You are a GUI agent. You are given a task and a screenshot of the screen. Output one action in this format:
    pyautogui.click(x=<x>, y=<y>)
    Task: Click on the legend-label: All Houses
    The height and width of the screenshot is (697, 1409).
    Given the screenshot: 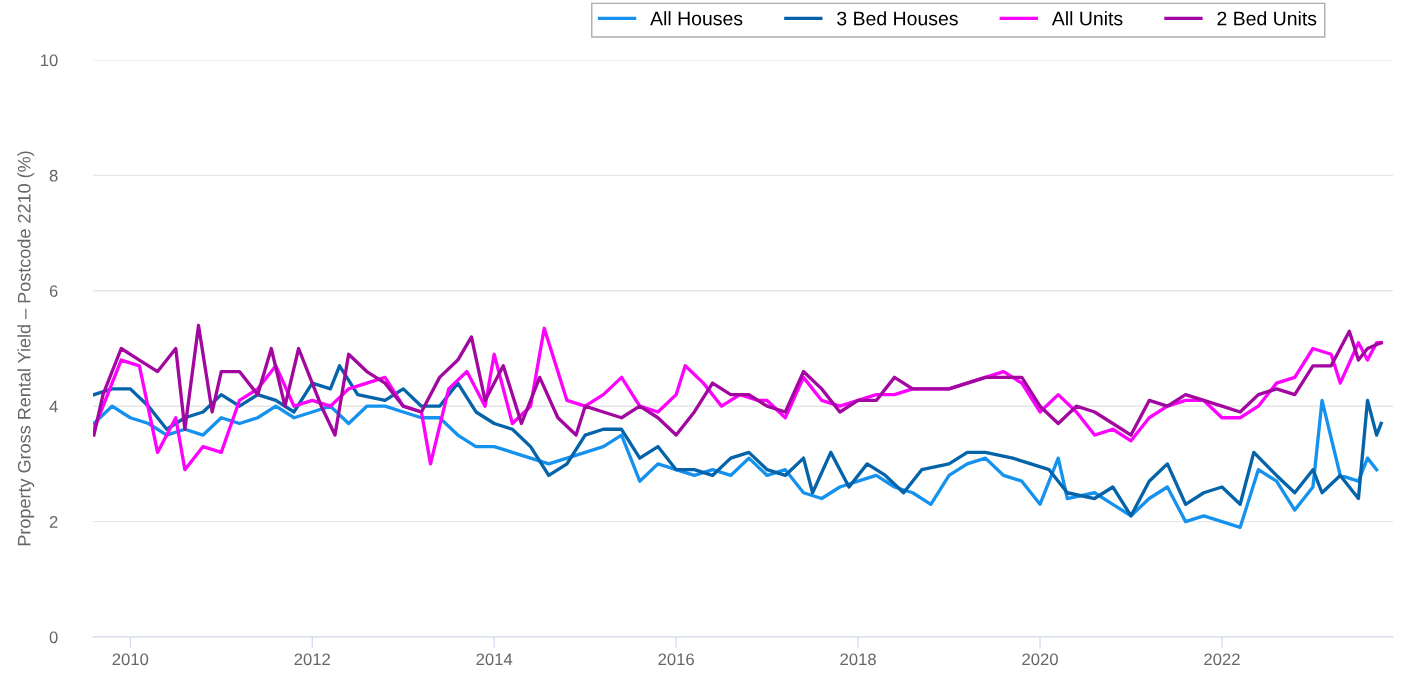 What is the action you would take?
    pyautogui.click(x=696, y=18)
    